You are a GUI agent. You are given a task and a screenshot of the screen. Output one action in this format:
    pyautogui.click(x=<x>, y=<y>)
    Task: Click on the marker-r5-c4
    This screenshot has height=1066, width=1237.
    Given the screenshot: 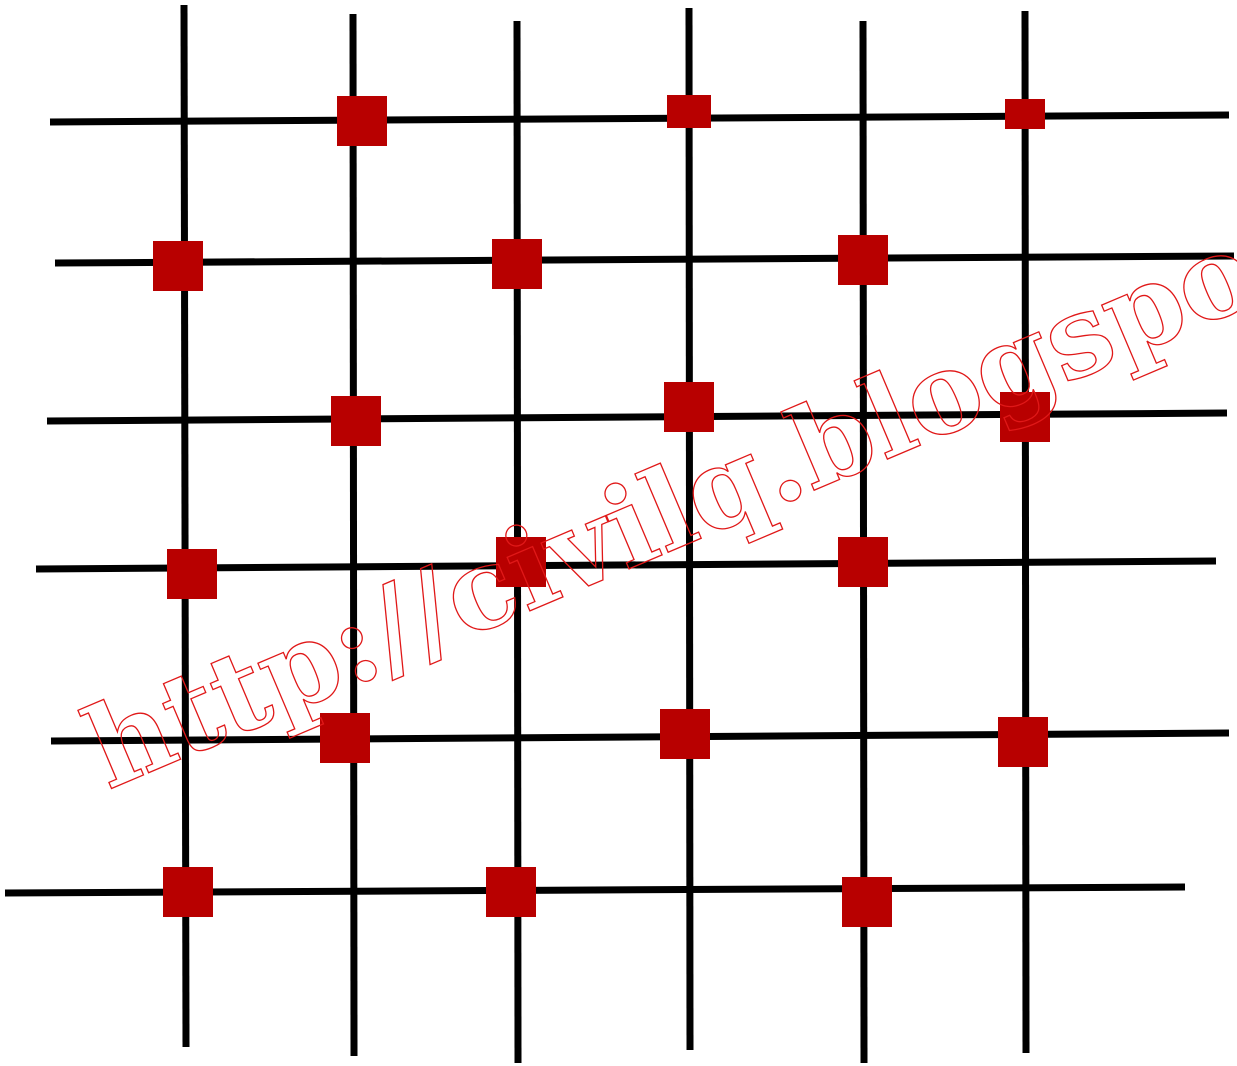 What is the action you would take?
    pyautogui.click(x=685, y=734)
    